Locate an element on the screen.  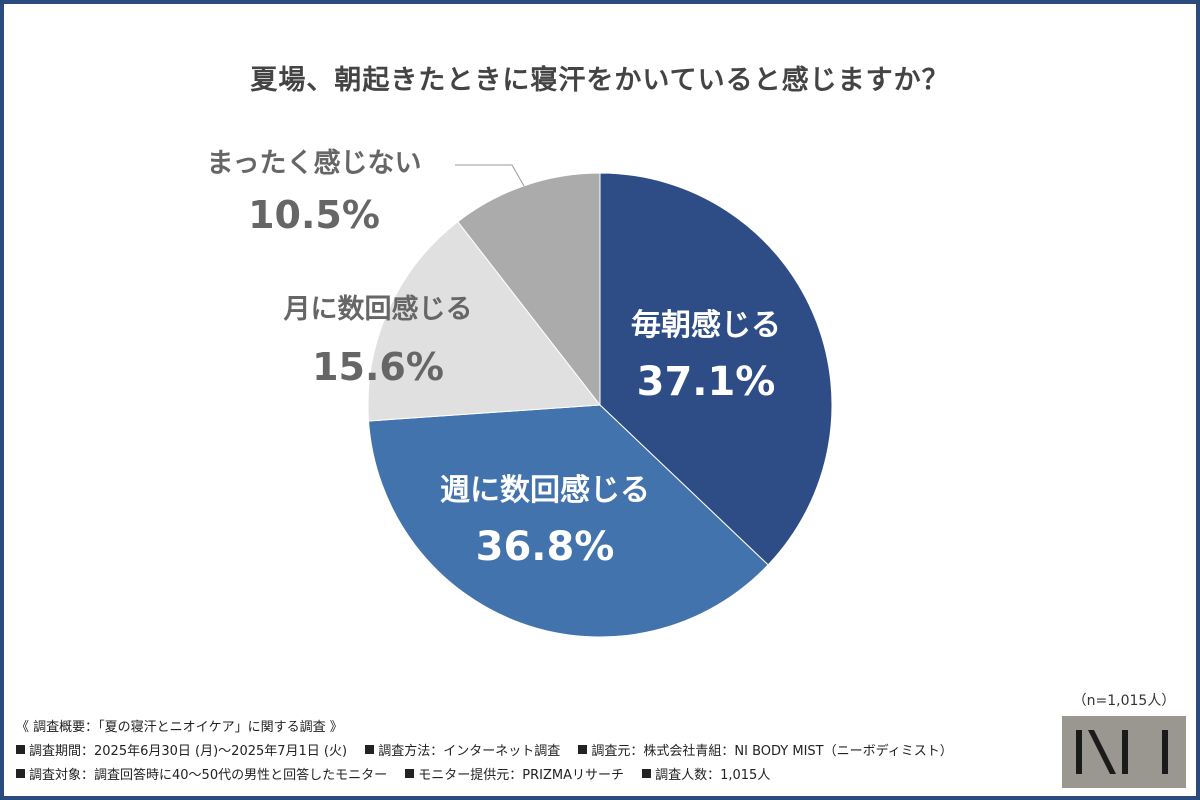
survey-item: 調査方法：インターネット調査 is located at coordinates (462, 752).